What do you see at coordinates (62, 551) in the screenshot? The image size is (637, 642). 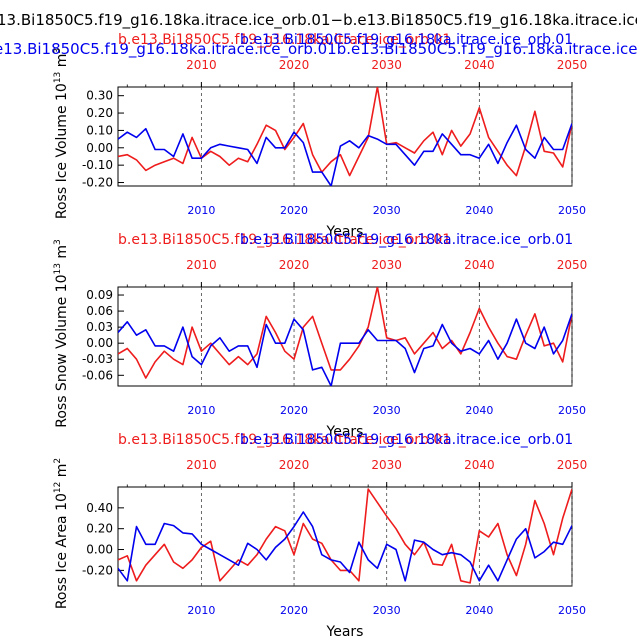 I see `ylabel-text: Ross Ice Area 10` at bounding box center [62, 551].